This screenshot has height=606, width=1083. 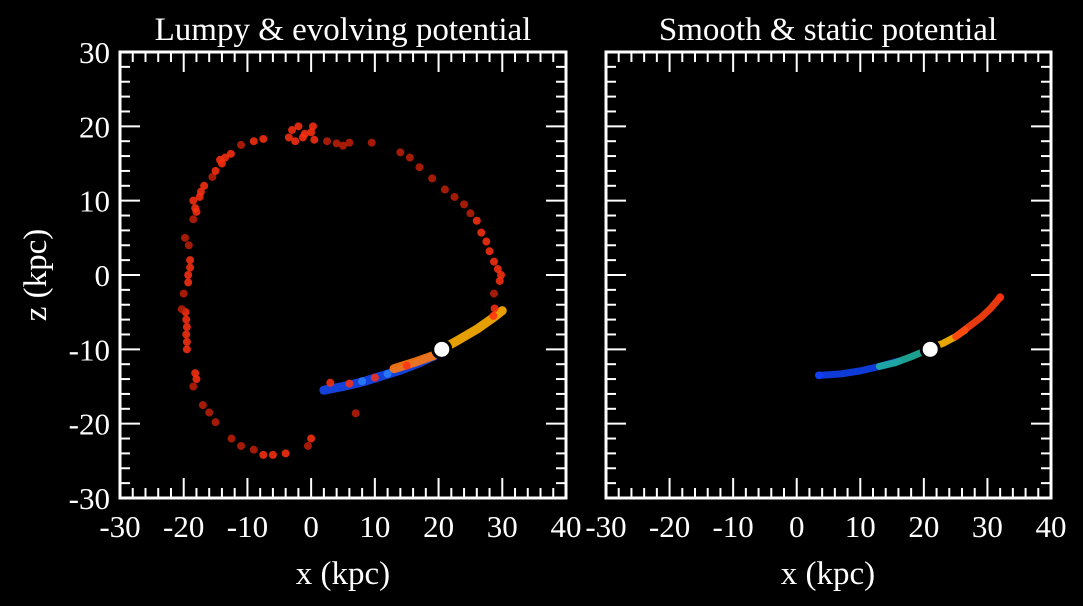 I want to click on y-tick-label: 20, so click(x=94, y=126).